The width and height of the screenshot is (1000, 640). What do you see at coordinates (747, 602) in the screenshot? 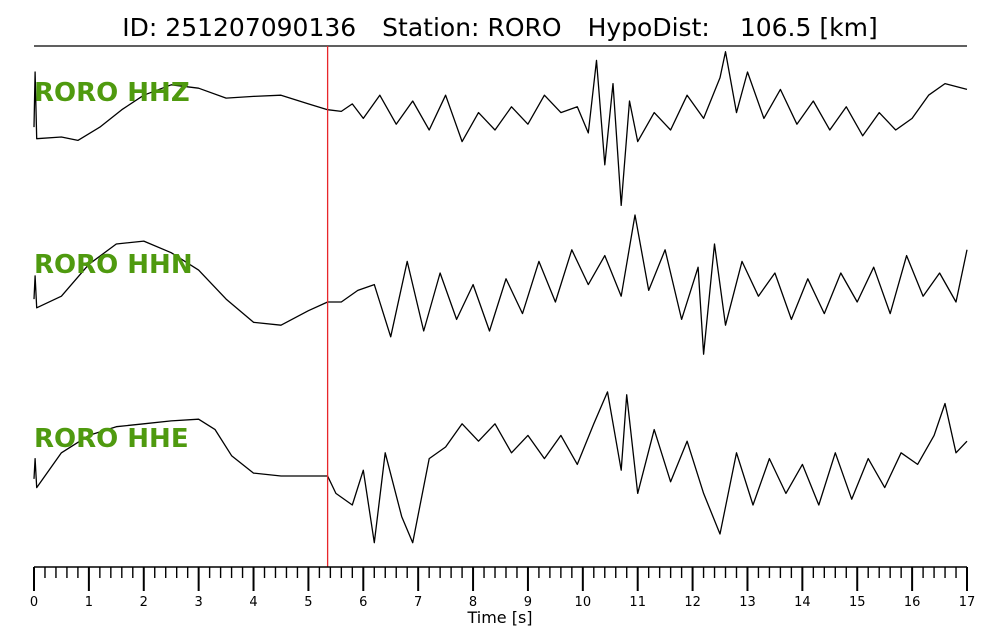
I see `x-tick-label: 13` at bounding box center [747, 602].